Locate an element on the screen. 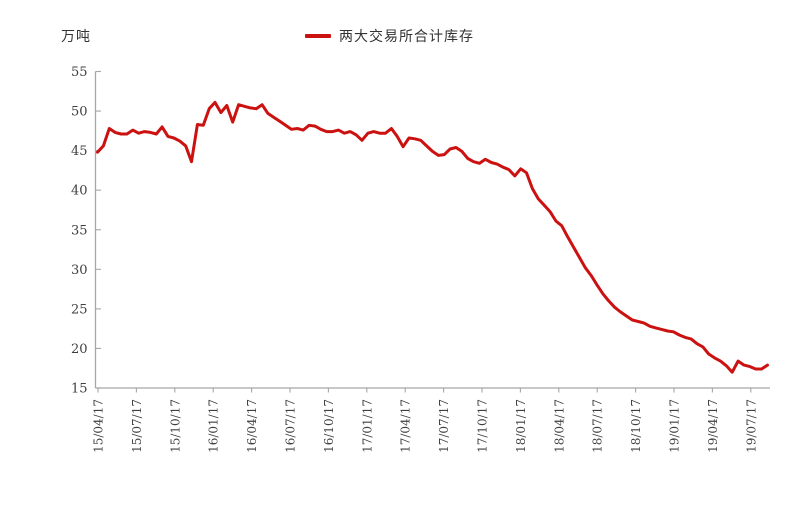 The image size is (800, 523). x-tick-label: 15/07/17 is located at coordinates (137, 426).